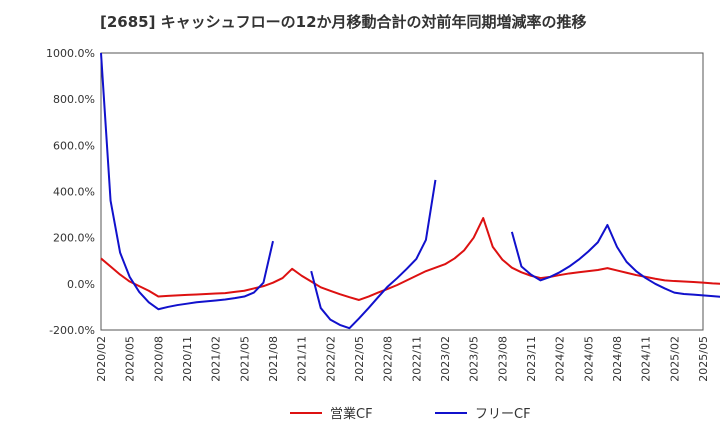 This screenshot has width=720, height=440. I want to click on x-tick-label: 2020/08, so click(158, 359).